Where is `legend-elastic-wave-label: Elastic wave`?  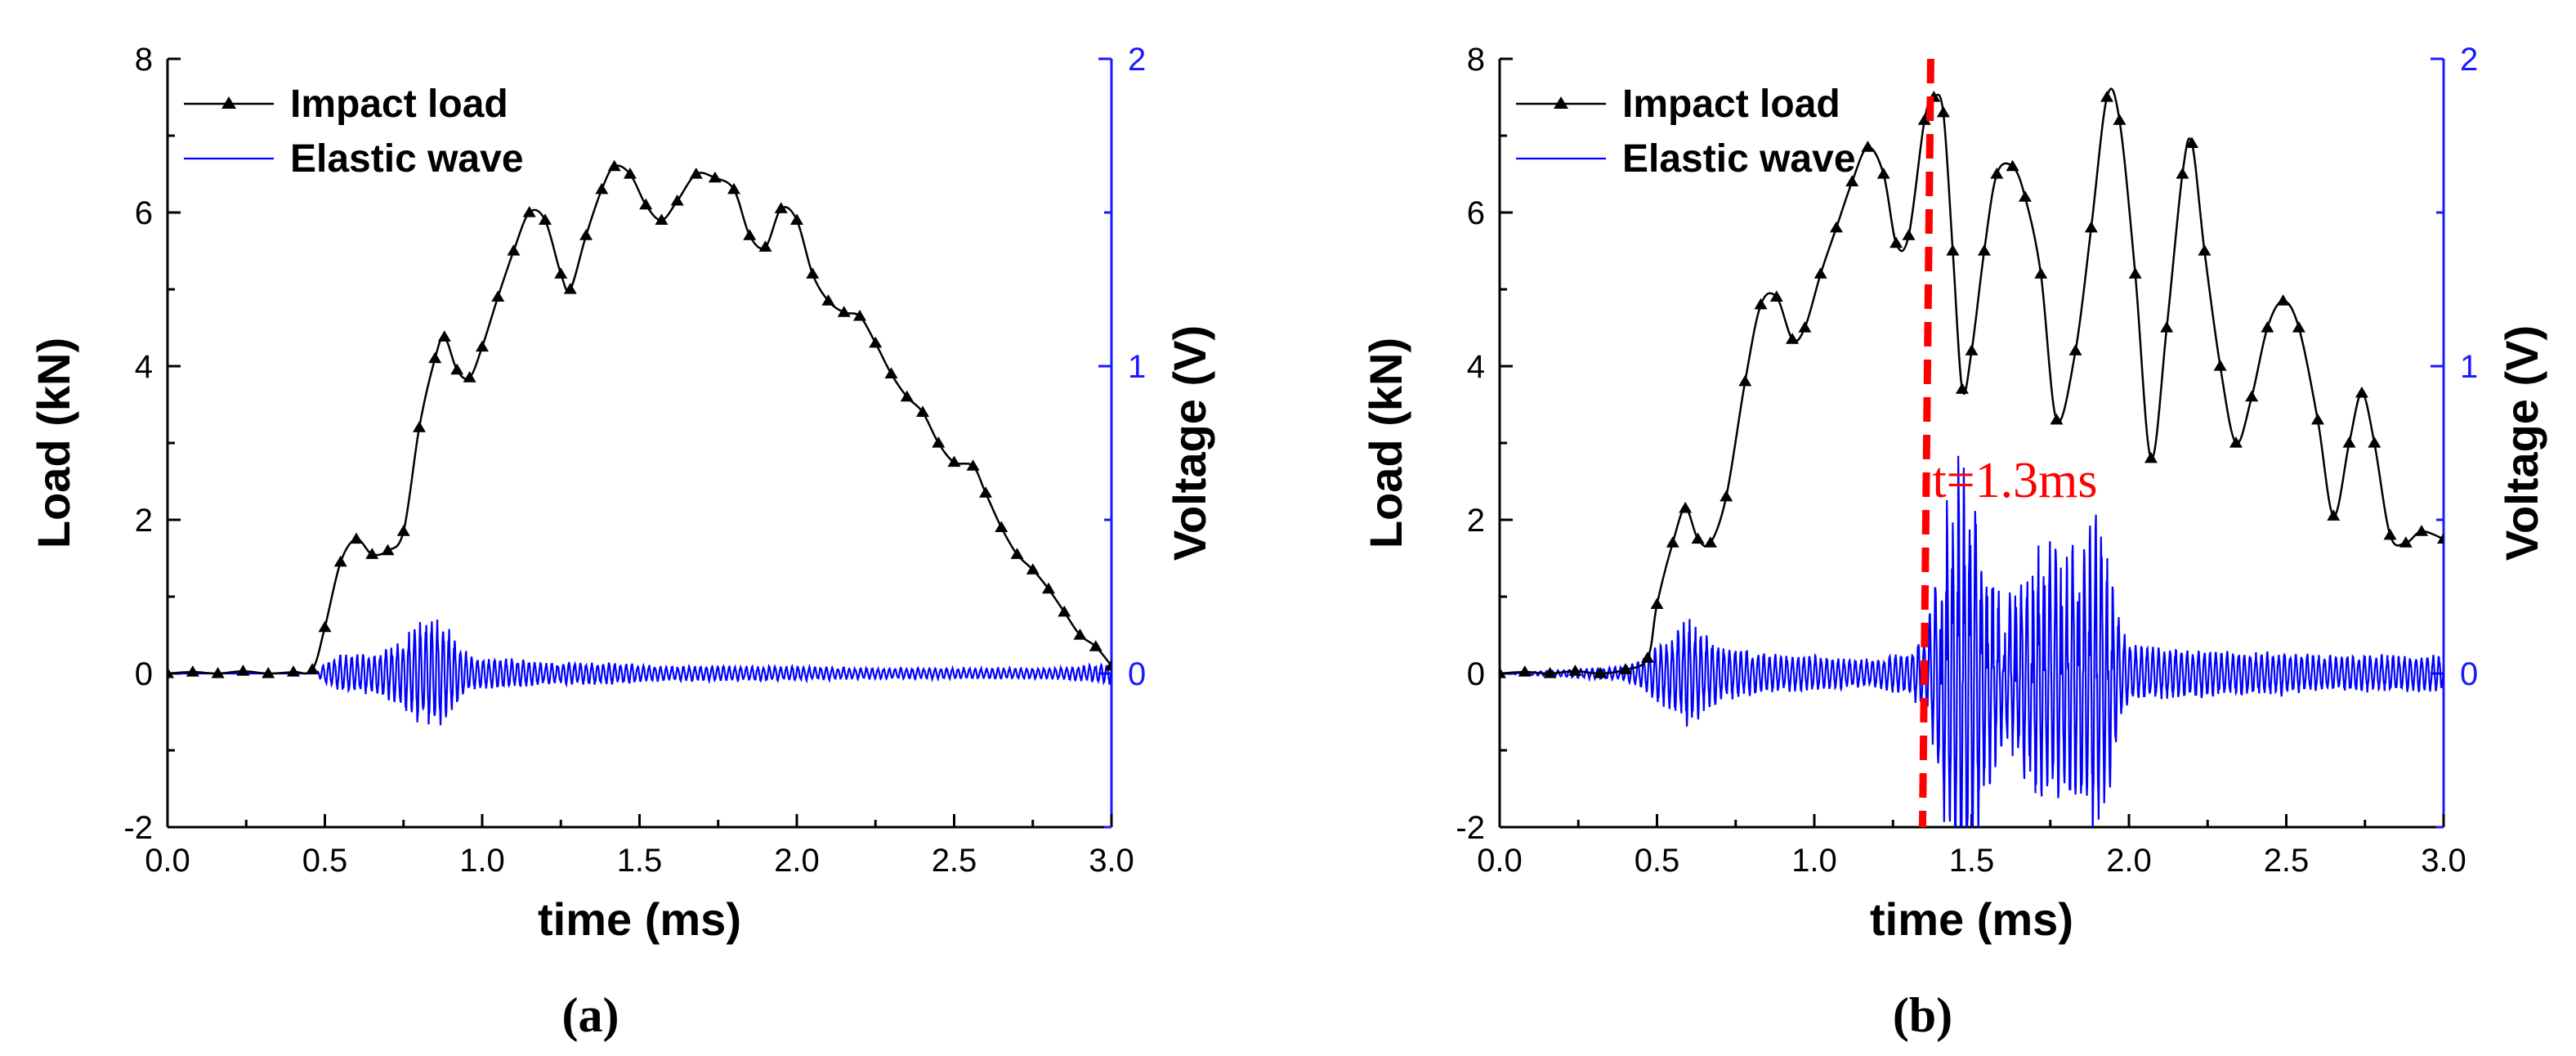 legend-elastic-wave-label: Elastic wave is located at coordinates (1739, 159).